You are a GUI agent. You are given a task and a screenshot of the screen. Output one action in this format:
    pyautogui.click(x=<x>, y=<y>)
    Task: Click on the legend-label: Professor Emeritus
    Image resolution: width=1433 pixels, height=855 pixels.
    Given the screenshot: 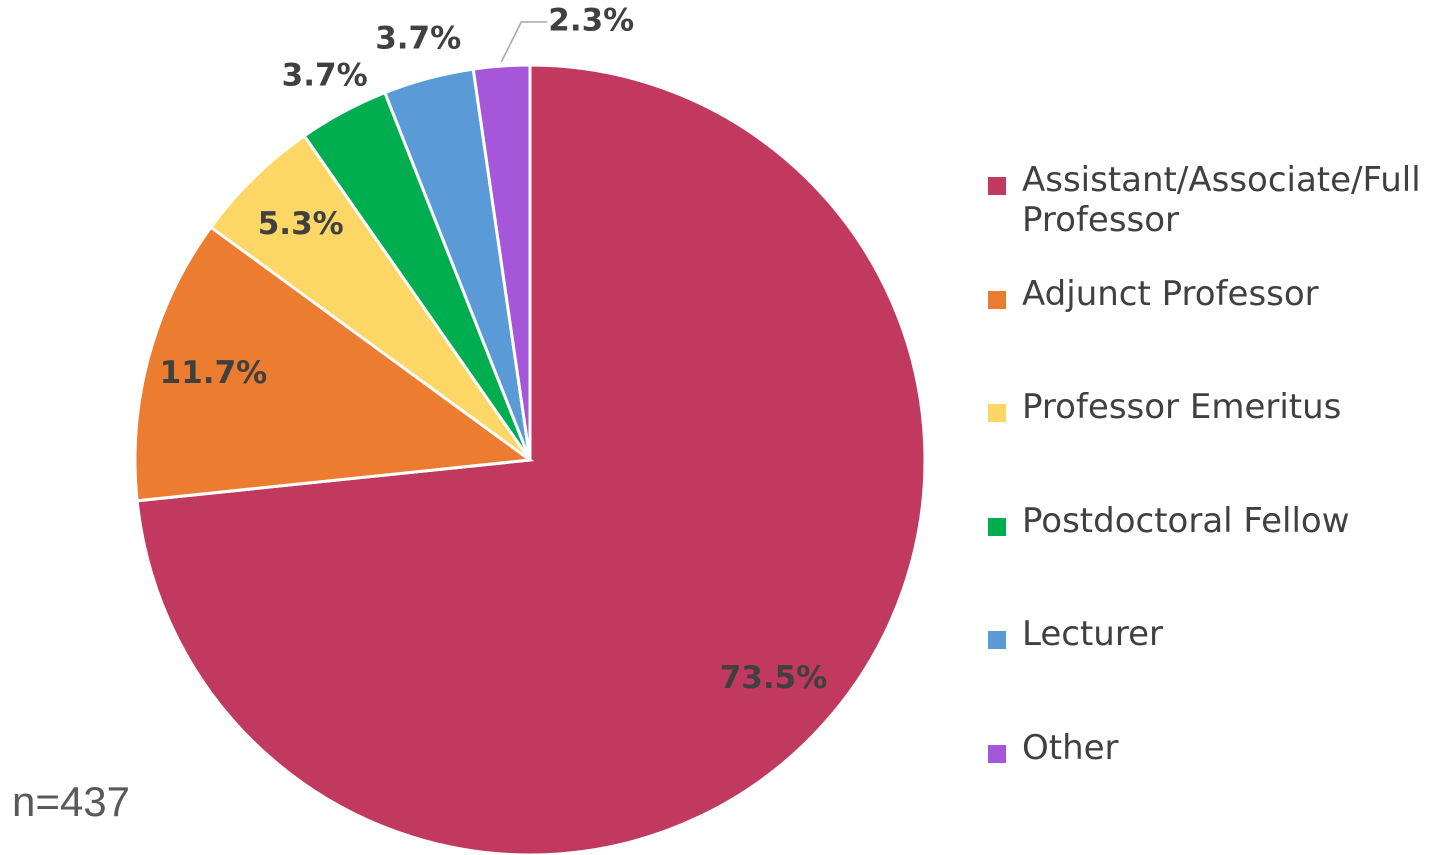 What is the action you would take?
    pyautogui.click(x=1182, y=407)
    